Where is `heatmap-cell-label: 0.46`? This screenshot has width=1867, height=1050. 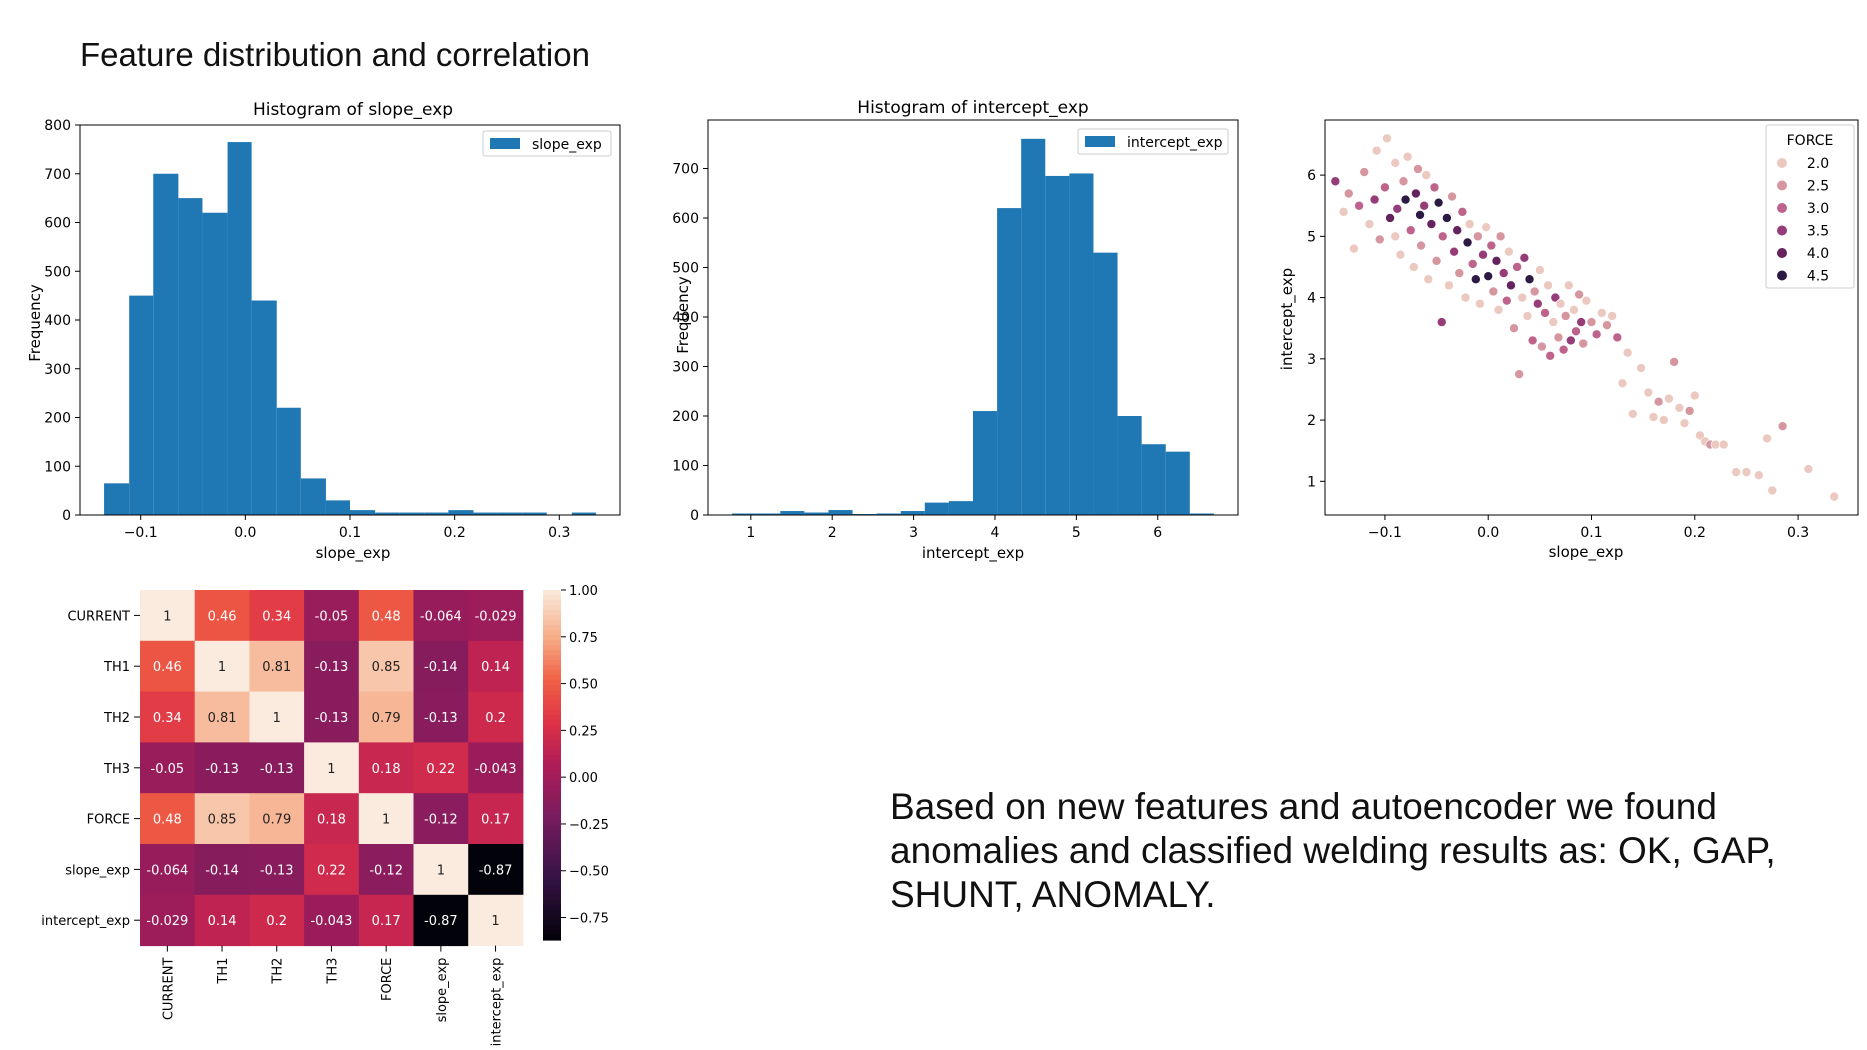 heatmap-cell-label: 0.46 is located at coordinates (167, 667).